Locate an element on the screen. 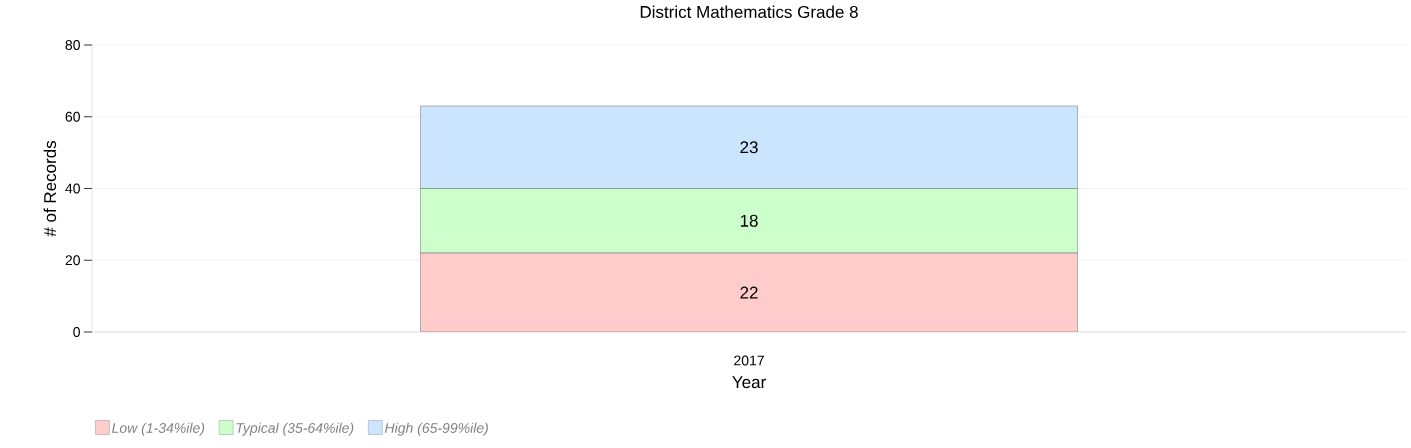 The width and height of the screenshot is (1411, 448). legend-label: High (65-99%ile) is located at coordinates (436, 429).